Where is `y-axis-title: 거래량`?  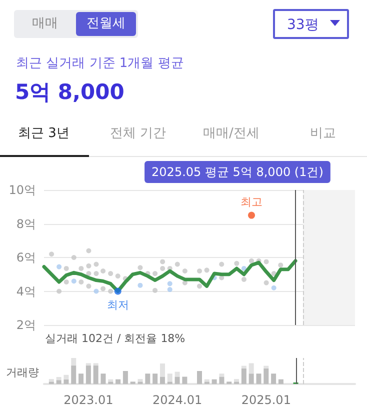
y-axis-title: 거래량 is located at coordinates (22, 372).